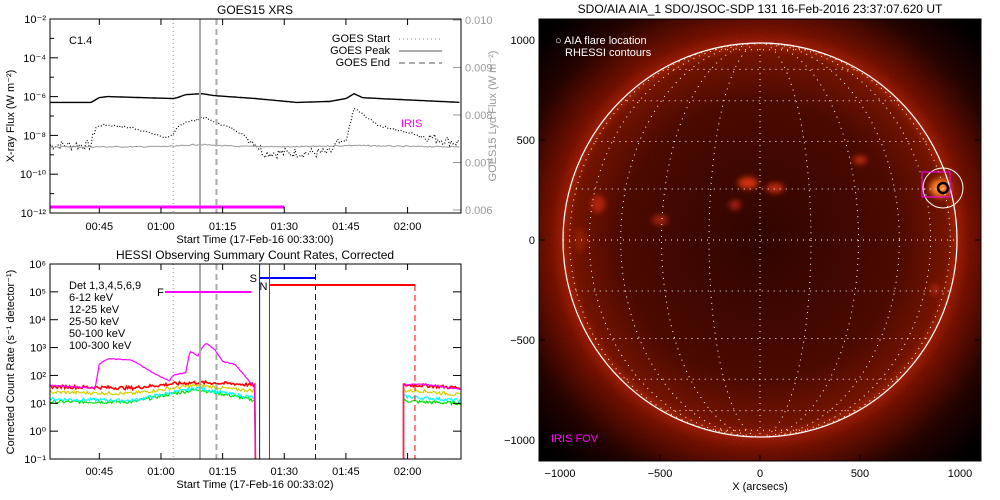 Image resolution: width=1000 pixels, height=500 pixels. I want to click on y-tick-label: 10⁻¹⁰, so click(33, 175).